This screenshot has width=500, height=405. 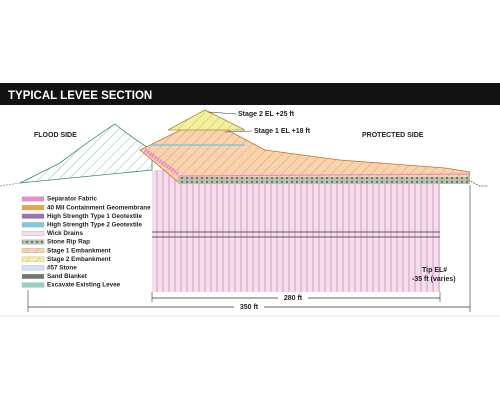 What do you see at coordinates (324, 180) in the screenshot?
I see `stone-rip-rap` at bounding box center [324, 180].